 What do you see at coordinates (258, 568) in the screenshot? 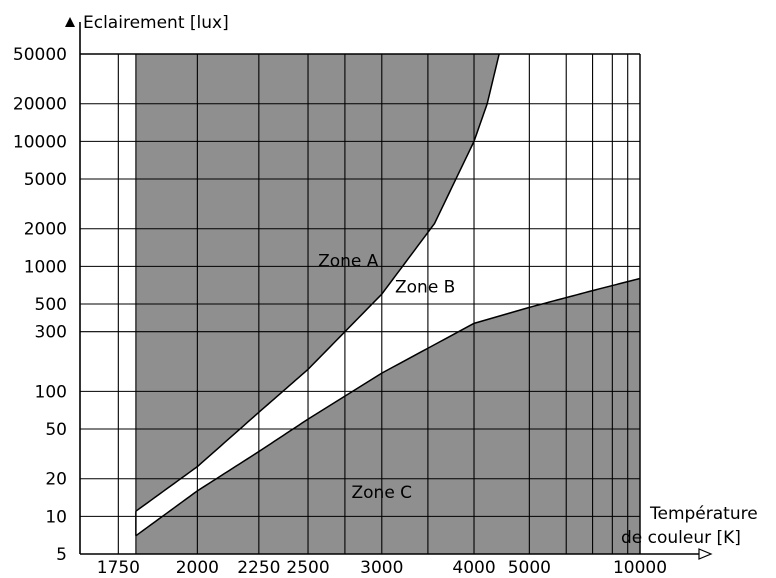
I see `x-tick-label: 2250` at bounding box center [258, 568].